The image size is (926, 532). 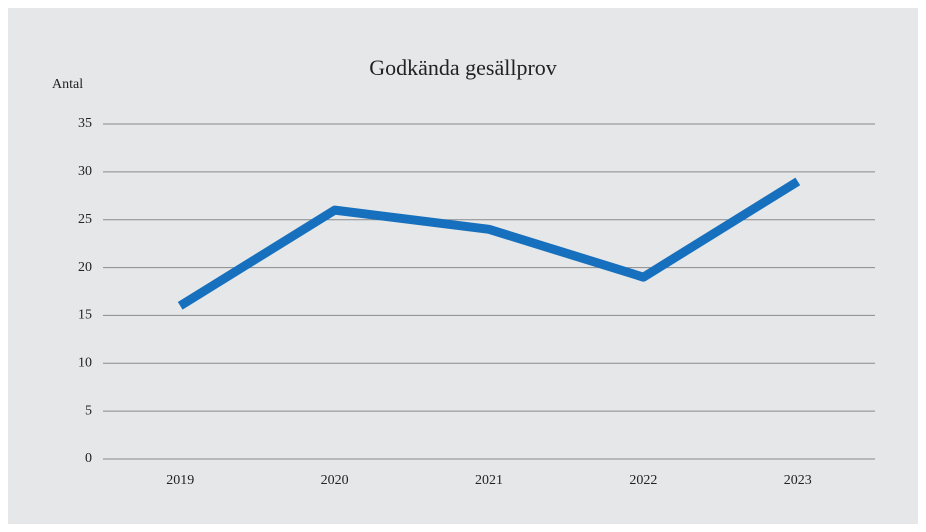 I want to click on y-tick-label: 30, so click(x=85, y=171).